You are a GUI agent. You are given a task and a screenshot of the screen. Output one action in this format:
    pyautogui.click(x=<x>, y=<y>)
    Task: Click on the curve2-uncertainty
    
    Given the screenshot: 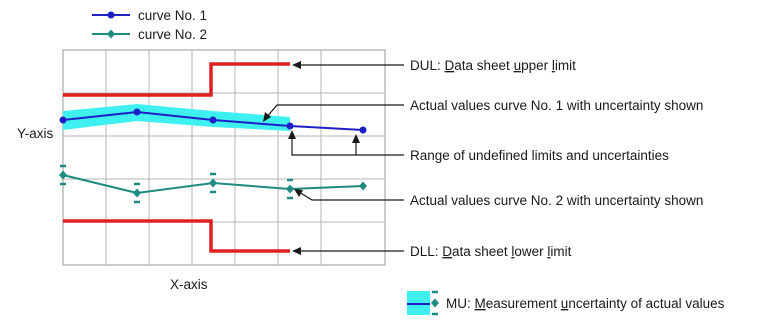 What is the action you would take?
    pyautogui.click(x=176, y=184)
    